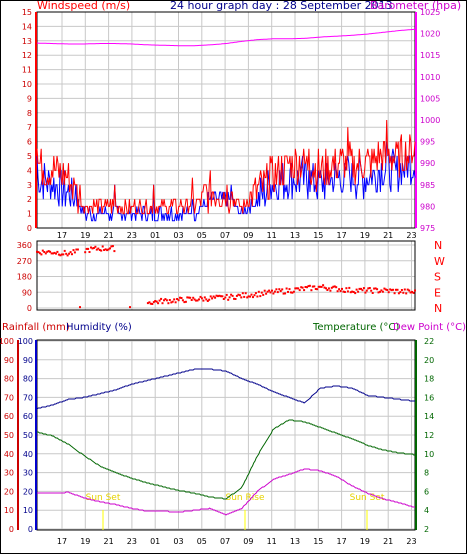  I want to click on barometer-tick-label: 1010, so click(430, 77).